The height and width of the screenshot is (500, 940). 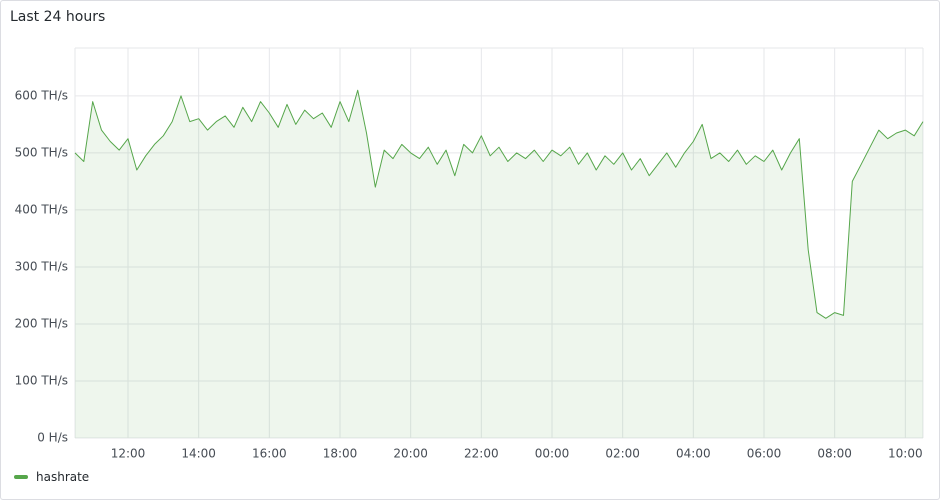 What do you see at coordinates (41, 209) in the screenshot?
I see `y-tick-label: 400 TH/s` at bounding box center [41, 209].